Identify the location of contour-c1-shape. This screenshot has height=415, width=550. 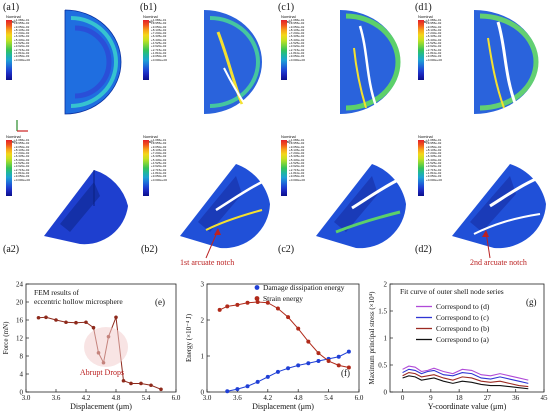
(370, 62).